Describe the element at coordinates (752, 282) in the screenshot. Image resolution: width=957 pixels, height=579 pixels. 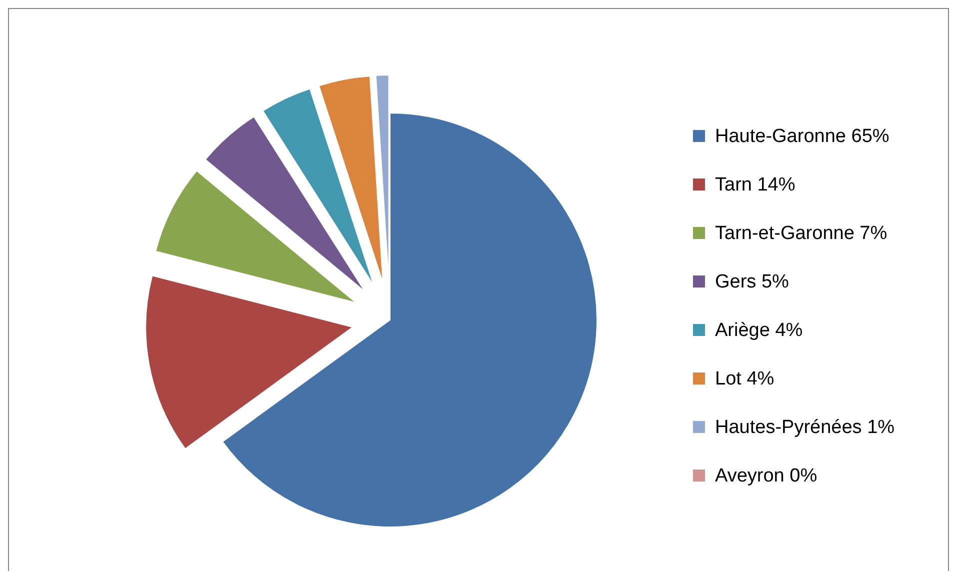
I see `legend-label: Gers 5%` at that location.